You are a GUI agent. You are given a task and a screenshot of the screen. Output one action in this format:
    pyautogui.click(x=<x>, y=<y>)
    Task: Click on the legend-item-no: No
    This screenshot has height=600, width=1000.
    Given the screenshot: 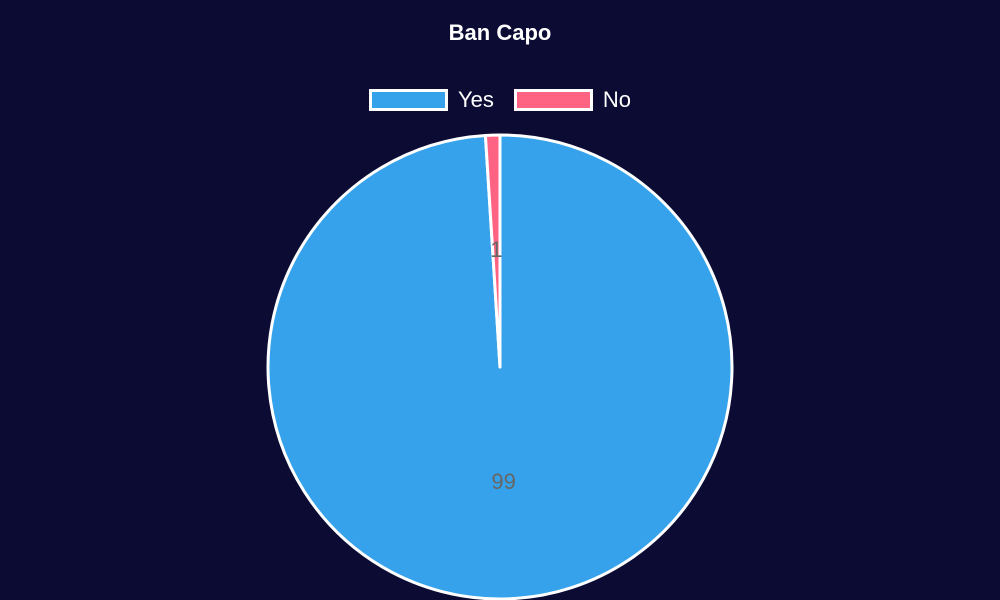 What is the action you would take?
    pyautogui.click(x=572, y=100)
    